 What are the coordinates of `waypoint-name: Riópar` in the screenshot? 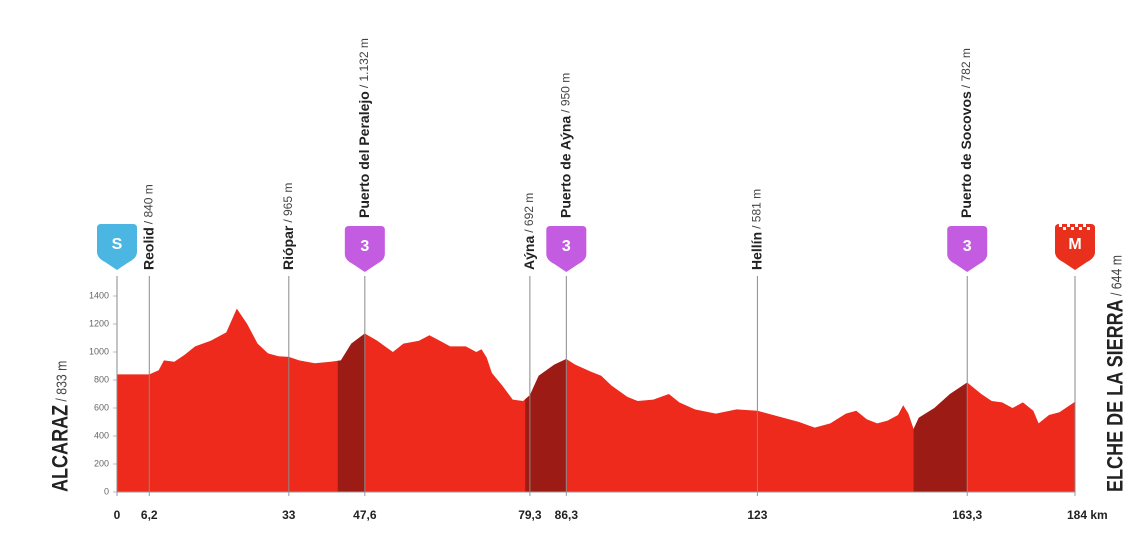 It's located at (288, 247).